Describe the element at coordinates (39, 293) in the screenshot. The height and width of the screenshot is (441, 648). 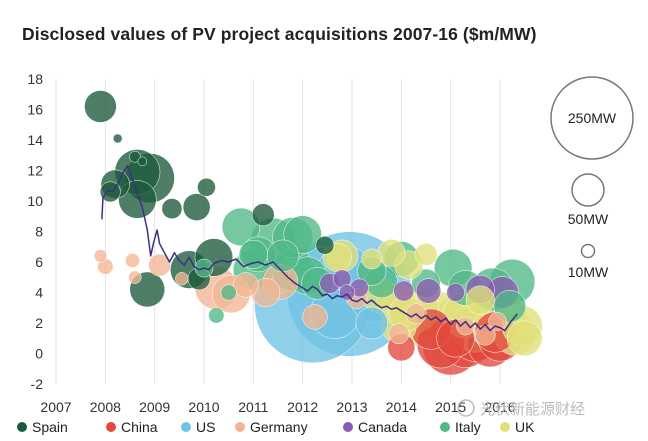
I see `y-tick-label: 4` at that location.